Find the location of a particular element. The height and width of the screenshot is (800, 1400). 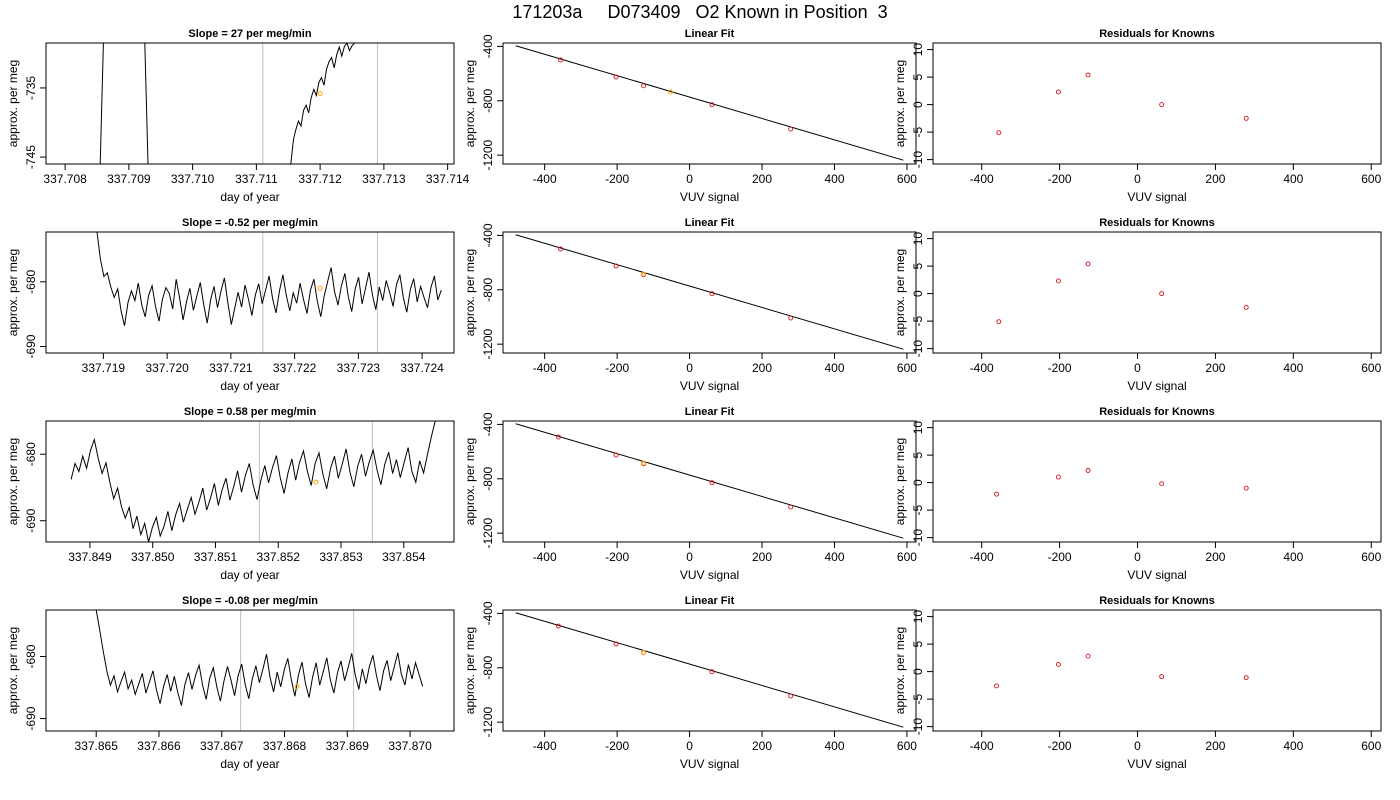

x-tick-label: 337.850 is located at coordinates (153, 557).